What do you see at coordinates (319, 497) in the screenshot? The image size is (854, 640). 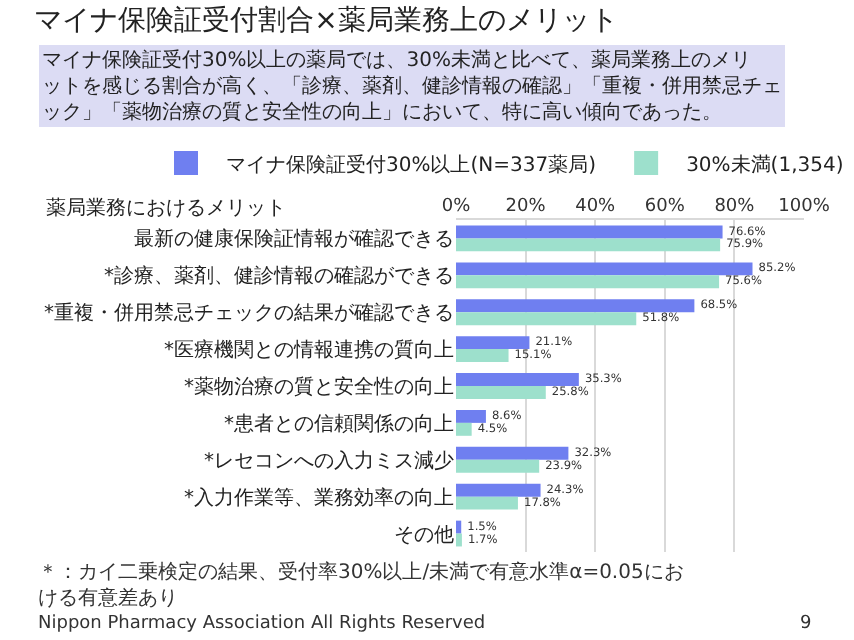 I see `y-tick-label: *入力作業等、業務効率の向上` at bounding box center [319, 497].